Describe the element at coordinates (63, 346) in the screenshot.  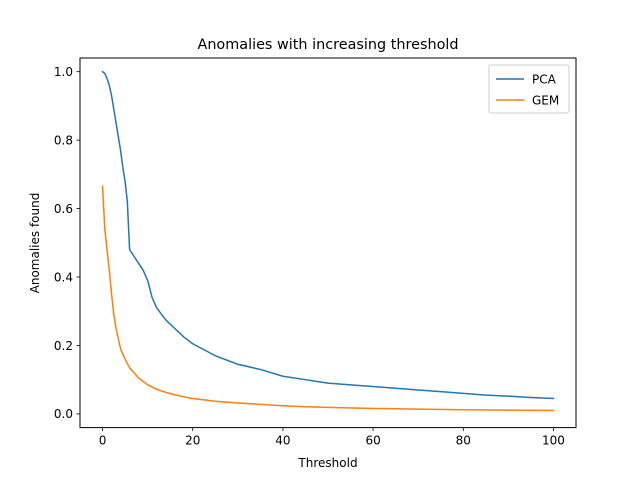
I see `y-tick-label: 0.2` at that location.